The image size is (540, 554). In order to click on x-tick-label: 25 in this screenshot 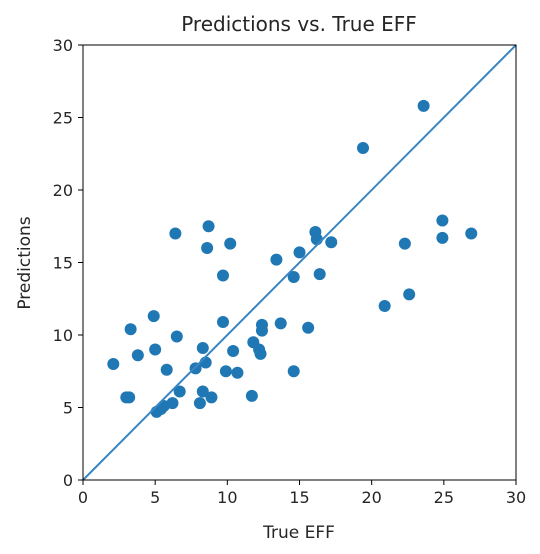, I will do `click(444, 497)`.